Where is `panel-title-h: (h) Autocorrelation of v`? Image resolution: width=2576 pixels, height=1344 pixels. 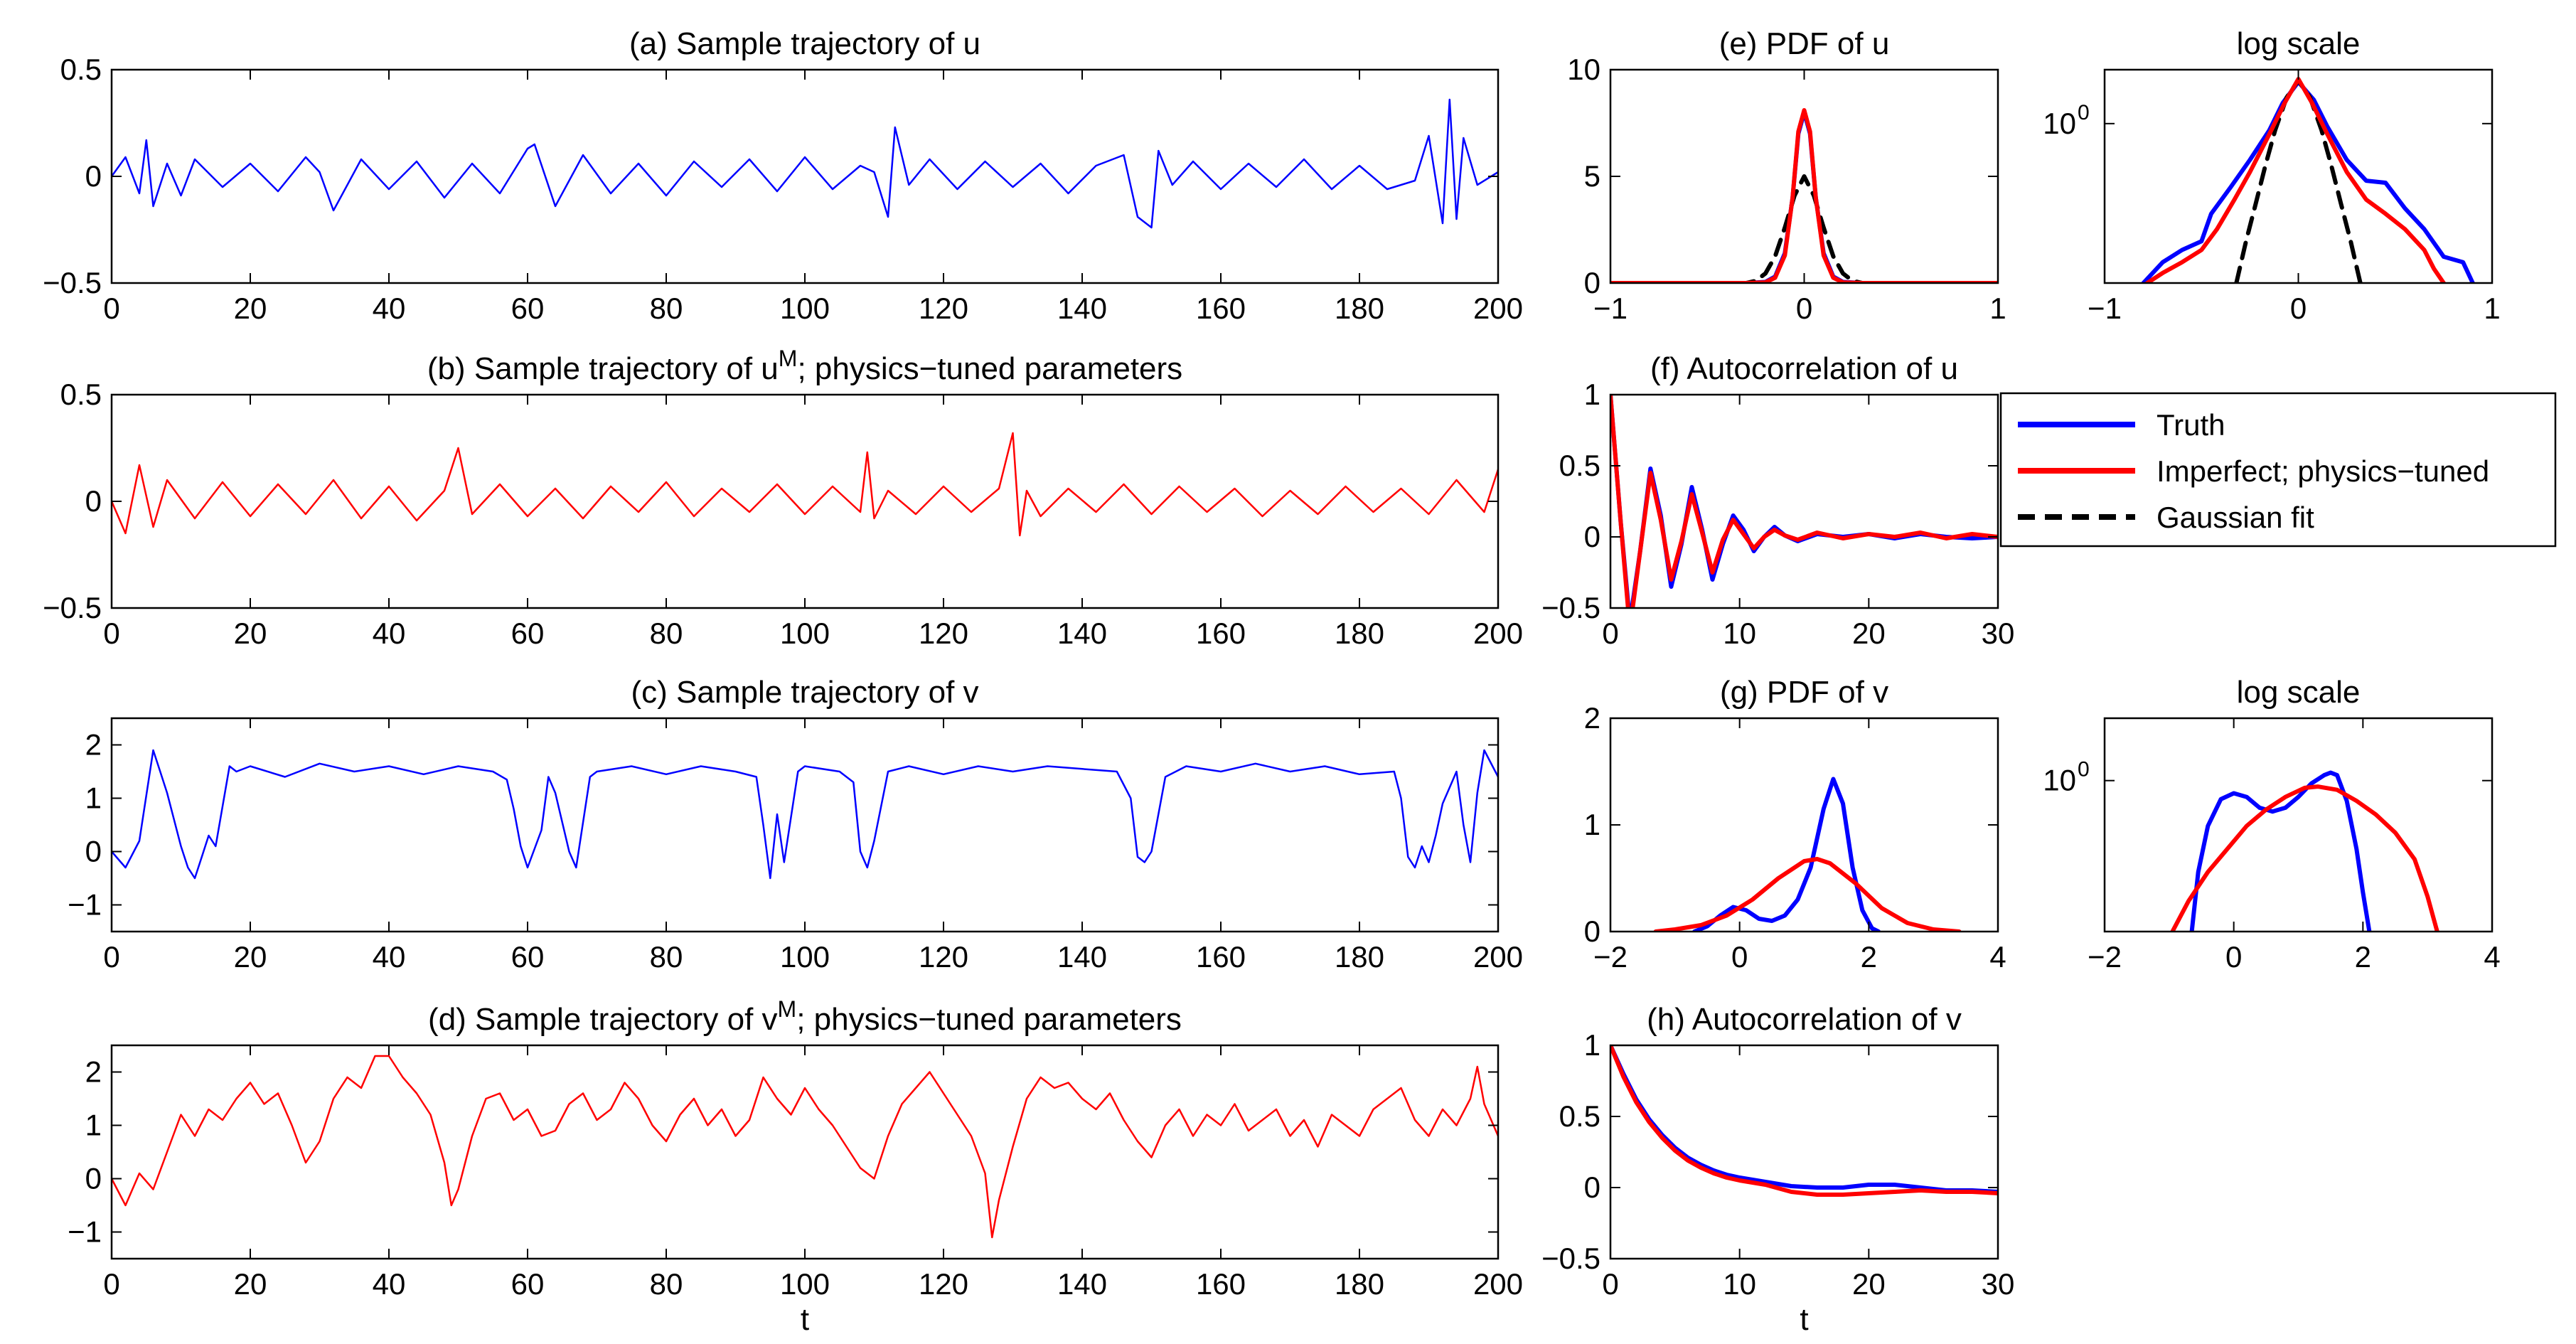
panel-title-h: (h) Autocorrelation of v is located at coordinates (1804, 1019).